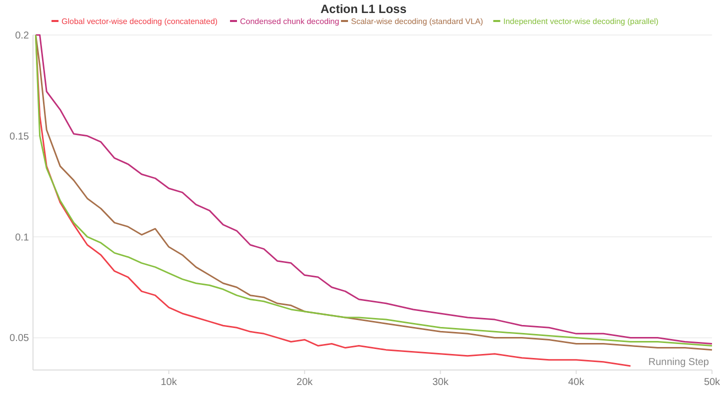 Image resolution: width=727 pixels, height=394 pixels. Describe the element at coordinates (20, 136) in the screenshot. I see `y-tick-label: 0.15` at that location.